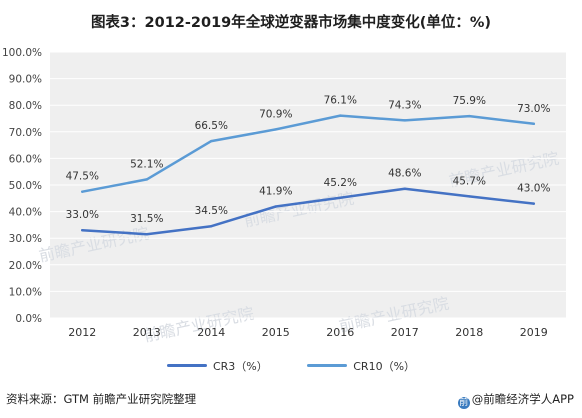  Describe the element at coordinates (25, 133) in the screenshot. I see `y-tick-label: 70.0%` at that location.